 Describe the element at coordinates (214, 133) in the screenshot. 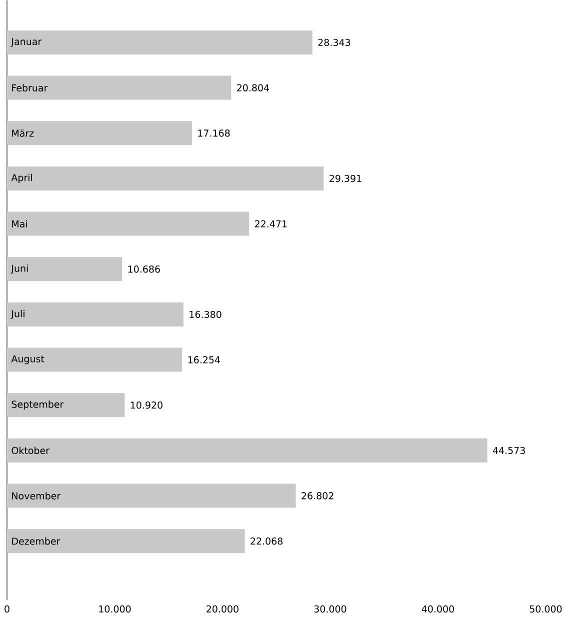

I see `data-label: 17.168` at that location.